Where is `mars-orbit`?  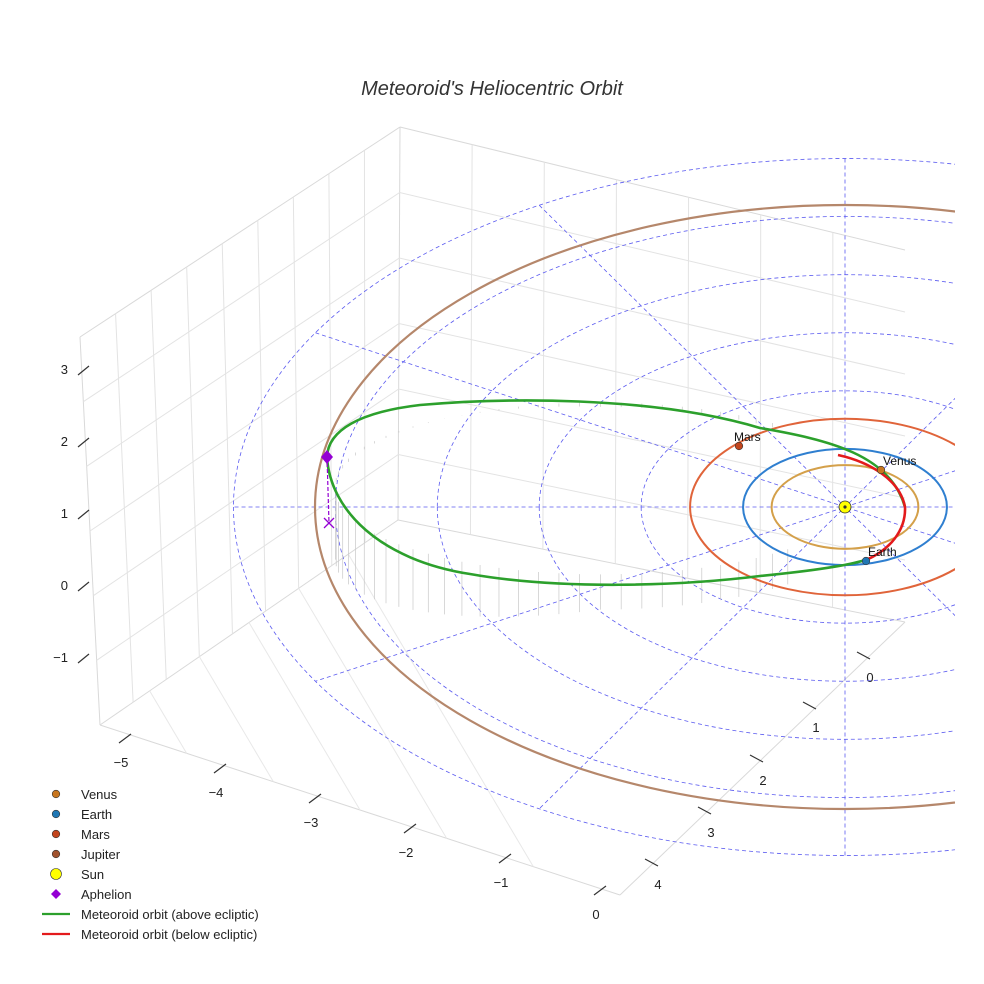
mars-orbit is located at coordinates (822, 507).